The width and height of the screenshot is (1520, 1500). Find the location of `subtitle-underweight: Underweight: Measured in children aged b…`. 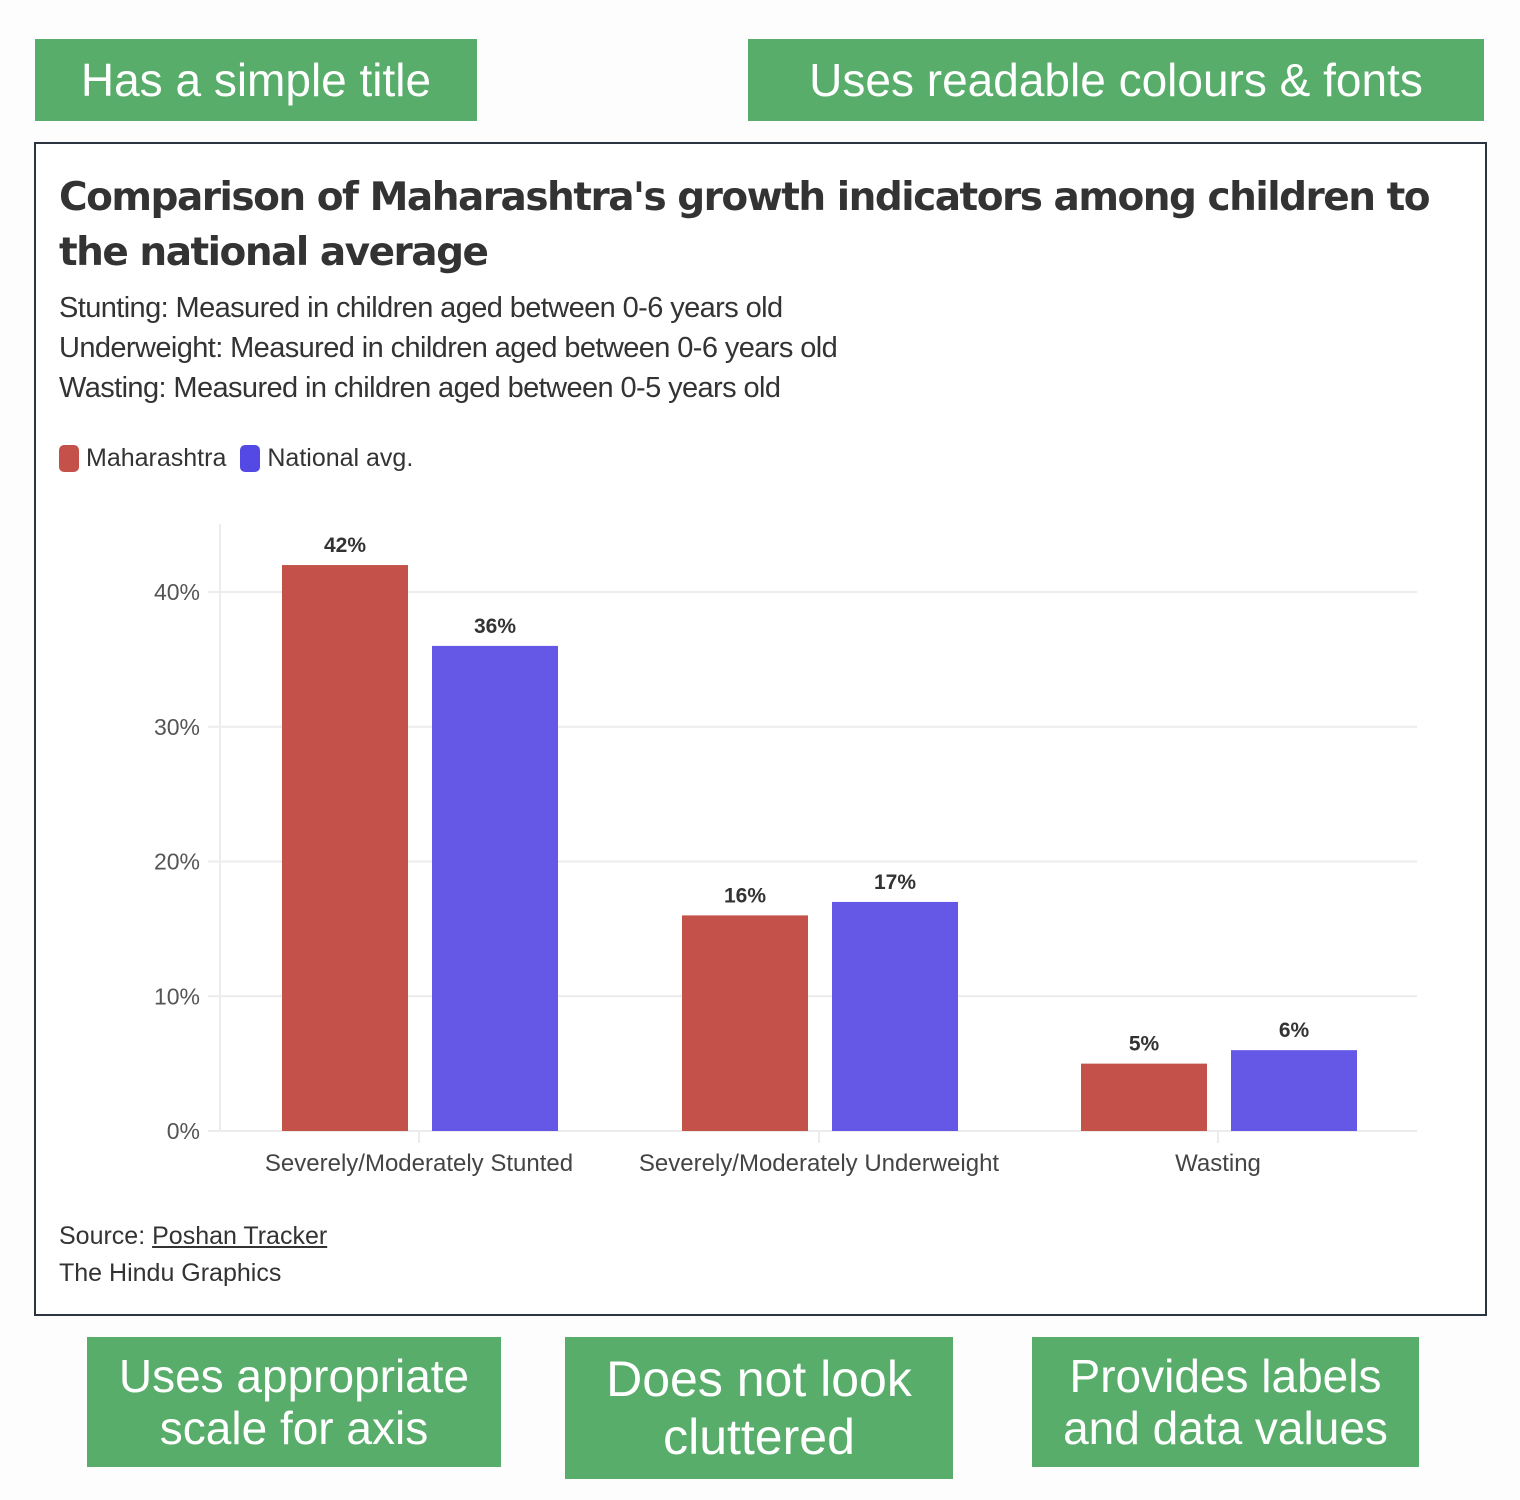

subtitle-underweight: Underweight: Measured in children aged b… is located at coordinates (448, 348).